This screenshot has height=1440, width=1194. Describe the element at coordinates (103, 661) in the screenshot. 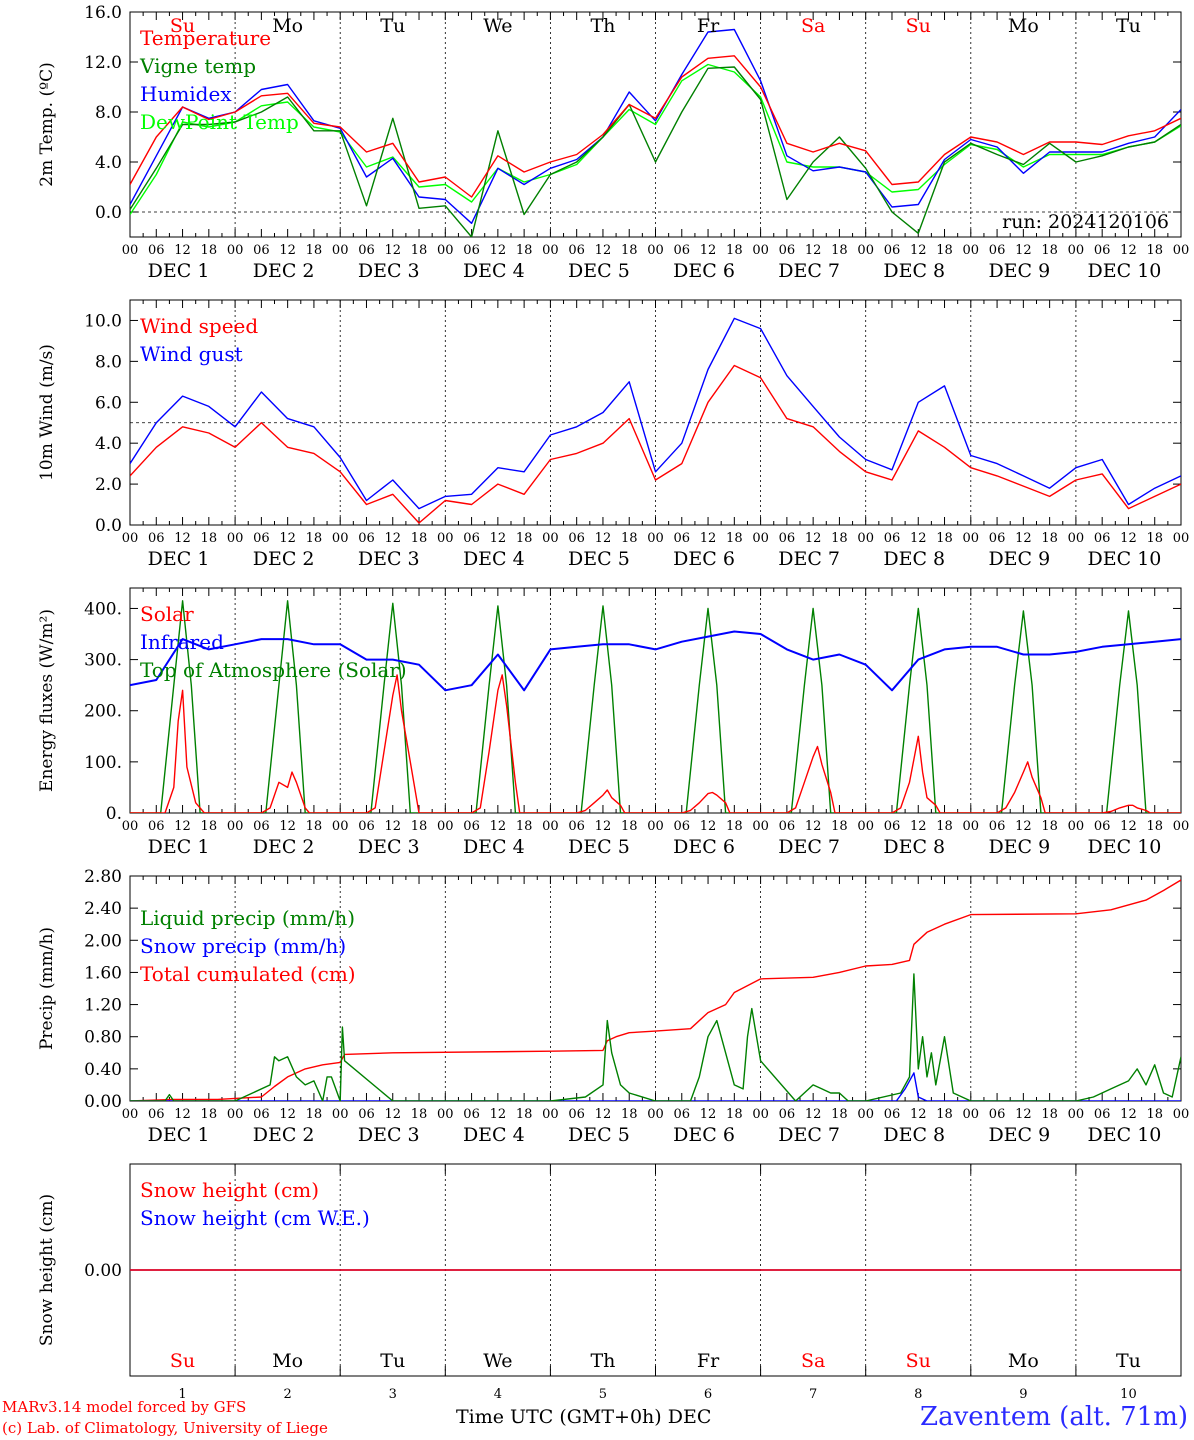

I see `y-tick-label: 300.` at that location.